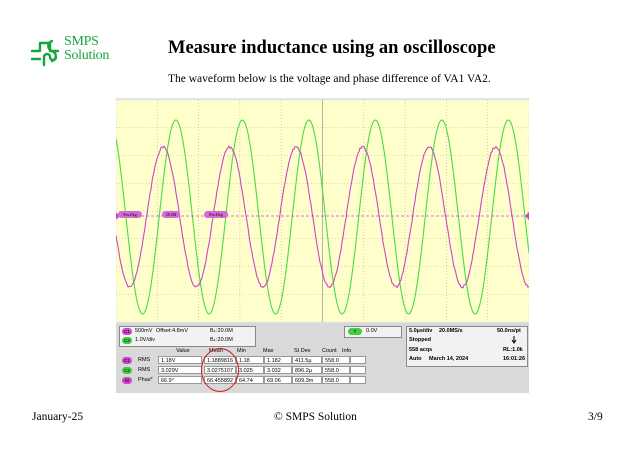  I want to click on logo-text: SMPS Solution, so click(86, 49).